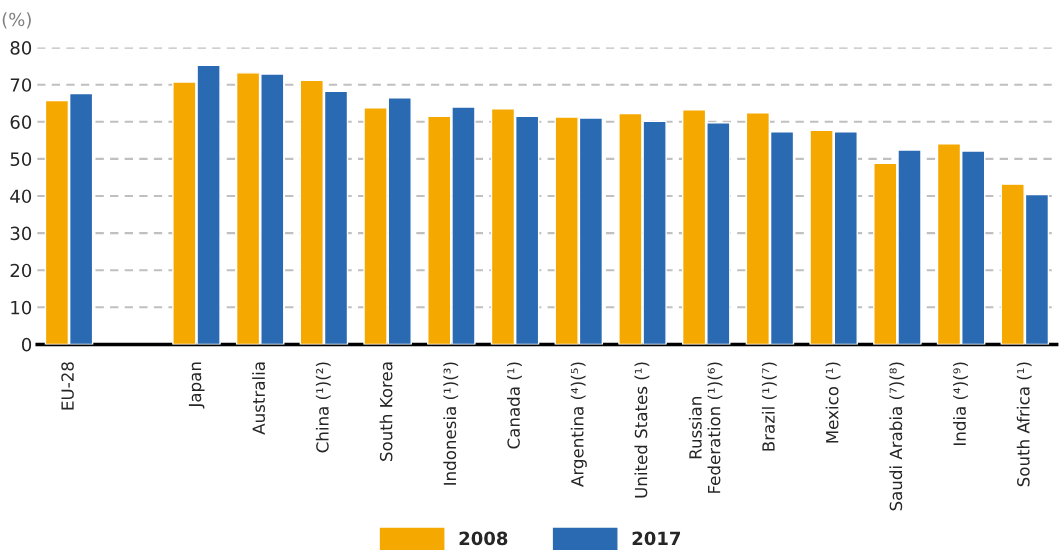  Describe the element at coordinates (833, 402) in the screenshot. I see `x-tick-label: Mexico (¹)` at that location.